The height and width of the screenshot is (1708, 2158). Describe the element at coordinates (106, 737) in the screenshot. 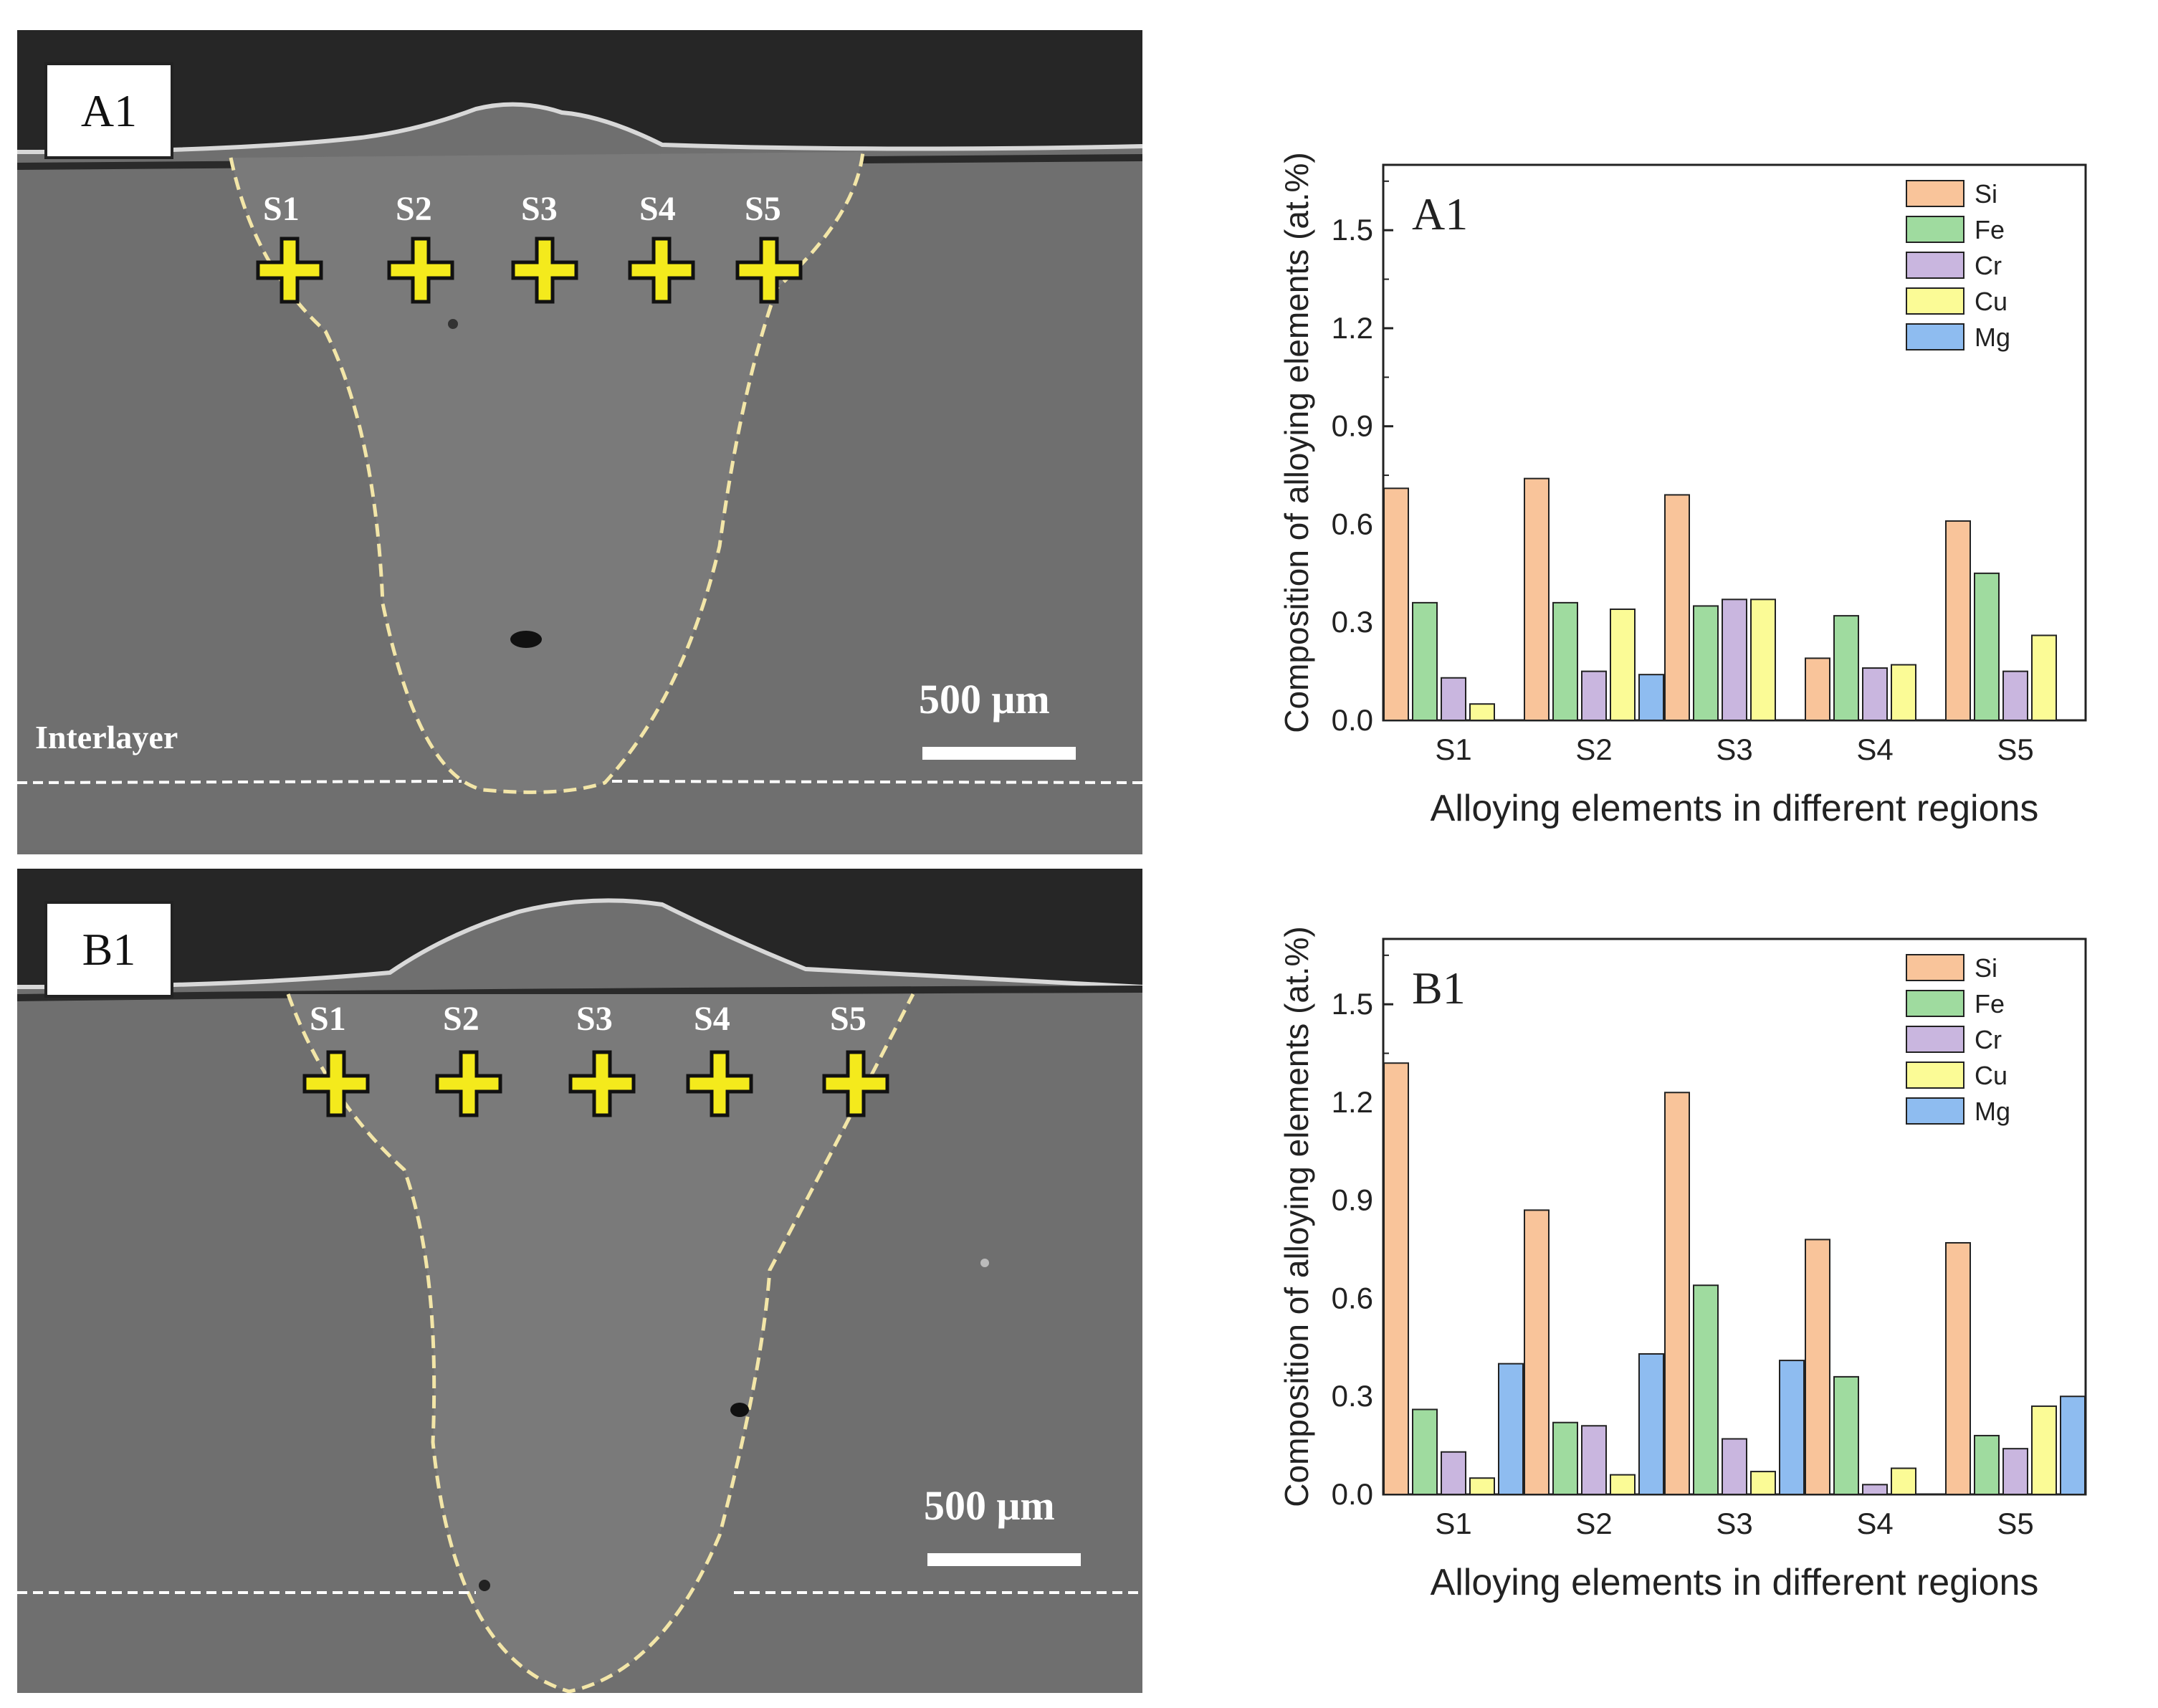

I see `interlayer-label: Interlayer` at that location.